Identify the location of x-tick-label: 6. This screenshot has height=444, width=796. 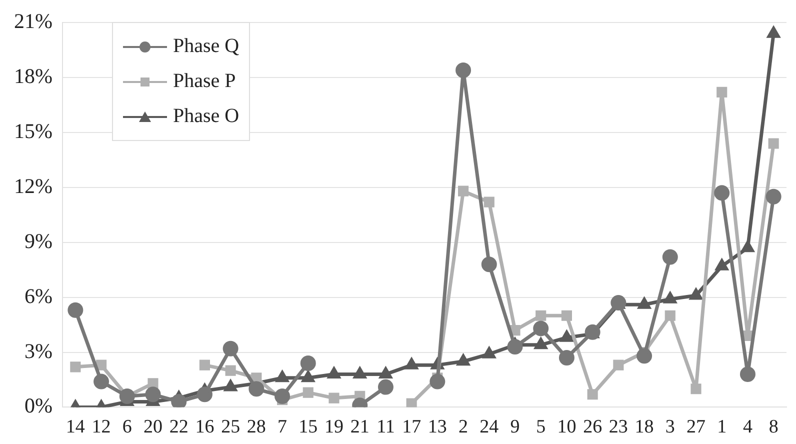
(127, 427).